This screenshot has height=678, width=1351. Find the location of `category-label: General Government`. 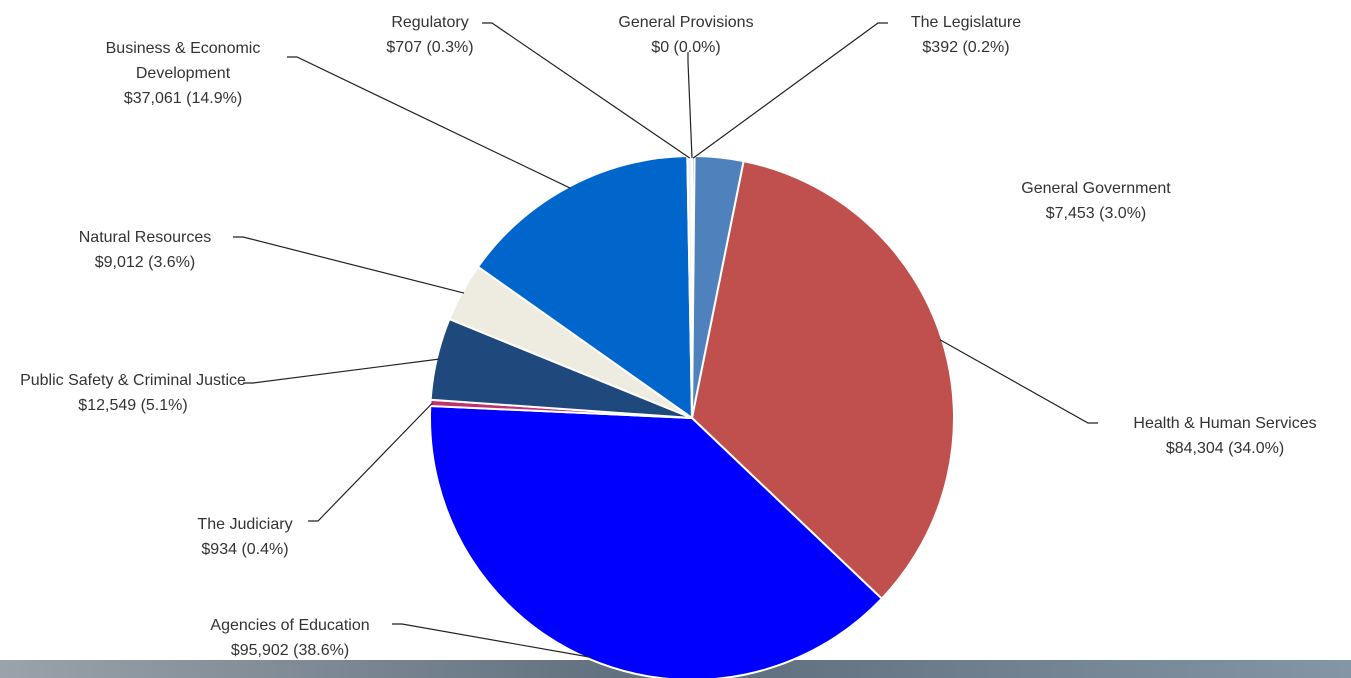

category-label: General Government is located at coordinates (1096, 188).